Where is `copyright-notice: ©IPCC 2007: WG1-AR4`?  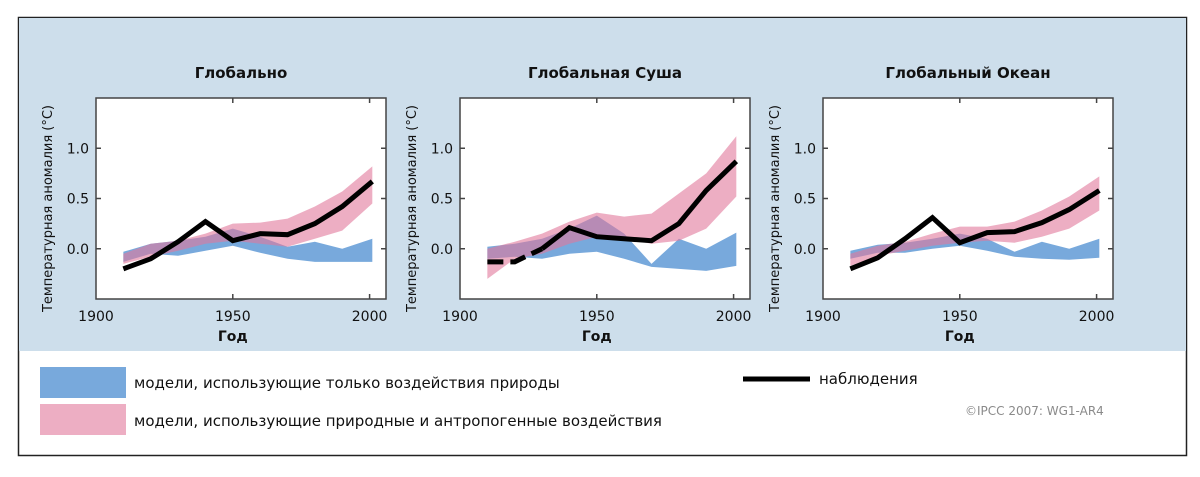
copyright-notice: ©IPCC 2007: WG1-AR4 is located at coordinates (1034, 411).